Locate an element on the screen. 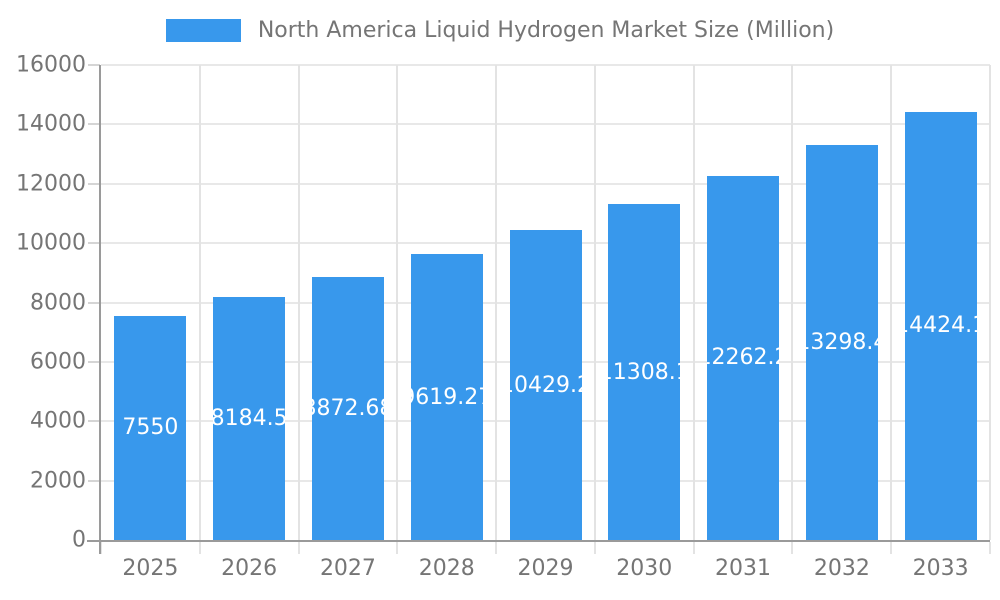  y-axis-label: 4000 is located at coordinates (58, 421).